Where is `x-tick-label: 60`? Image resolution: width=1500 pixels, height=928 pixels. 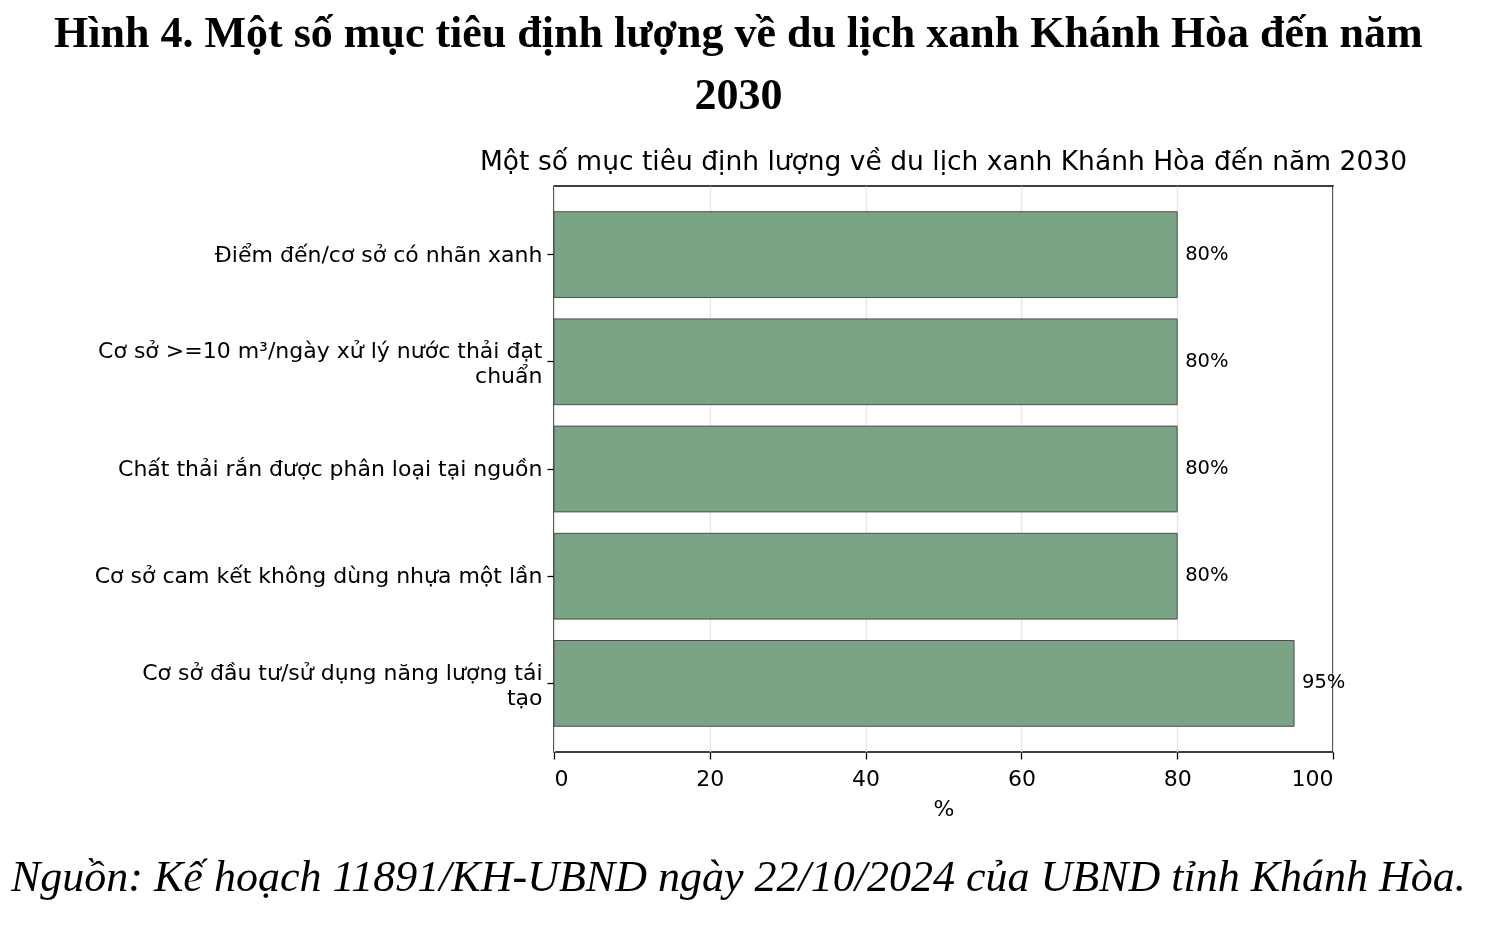
x-tick-label: 60 is located at coordinates (1021, 778).